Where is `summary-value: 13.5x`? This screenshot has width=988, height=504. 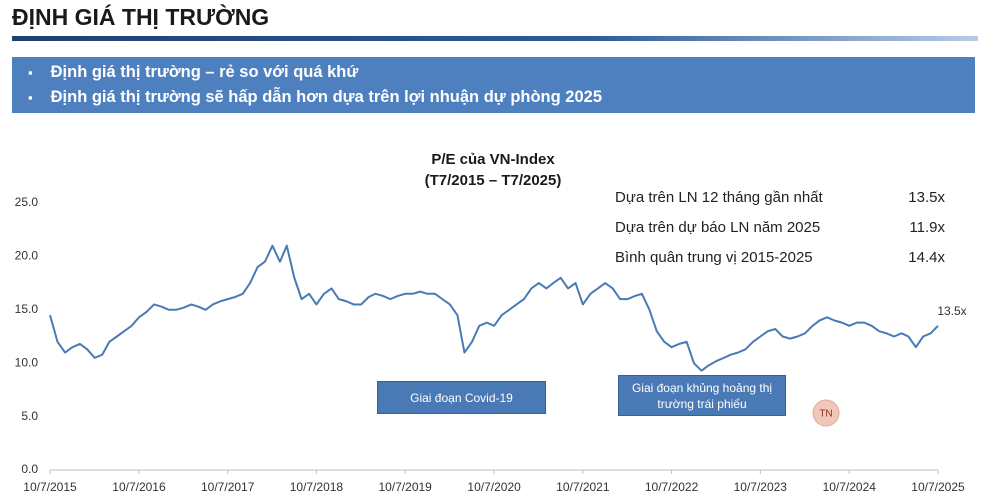
summary-value: 13.5x is located at coordinates (926, 197).